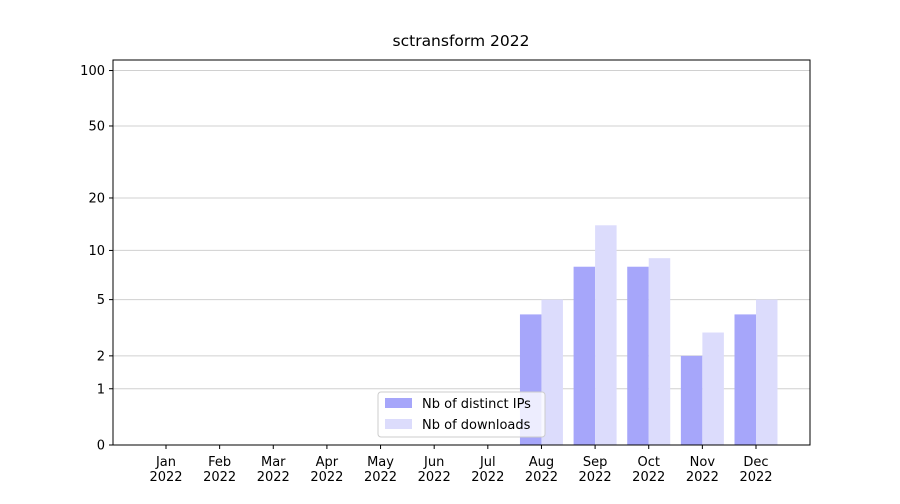  Describe the element at coordinates (101, 446) in the screenshot. I see `y-tick-label: 0` at that location.